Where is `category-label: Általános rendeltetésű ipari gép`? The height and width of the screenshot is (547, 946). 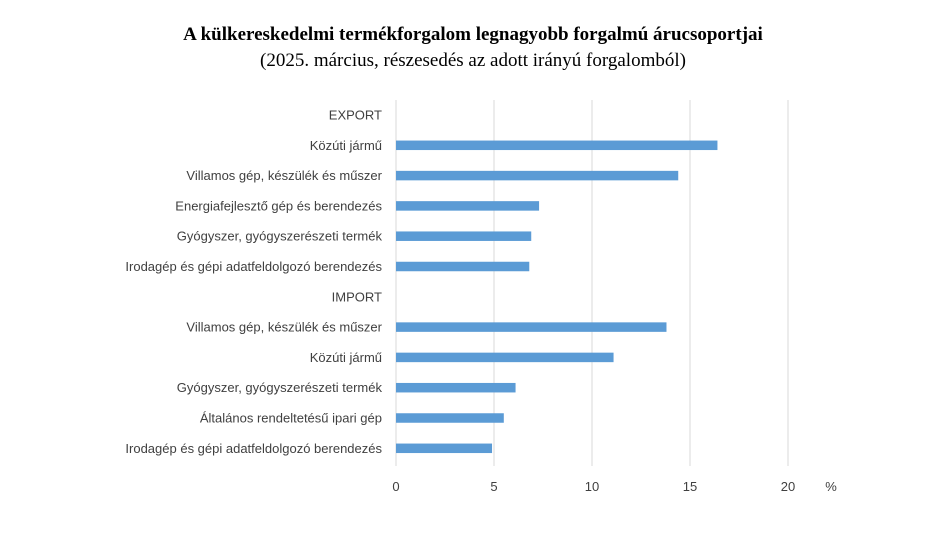 category-label: Általános rendeltetésű ipari gép is located at coordinates (291, 418).